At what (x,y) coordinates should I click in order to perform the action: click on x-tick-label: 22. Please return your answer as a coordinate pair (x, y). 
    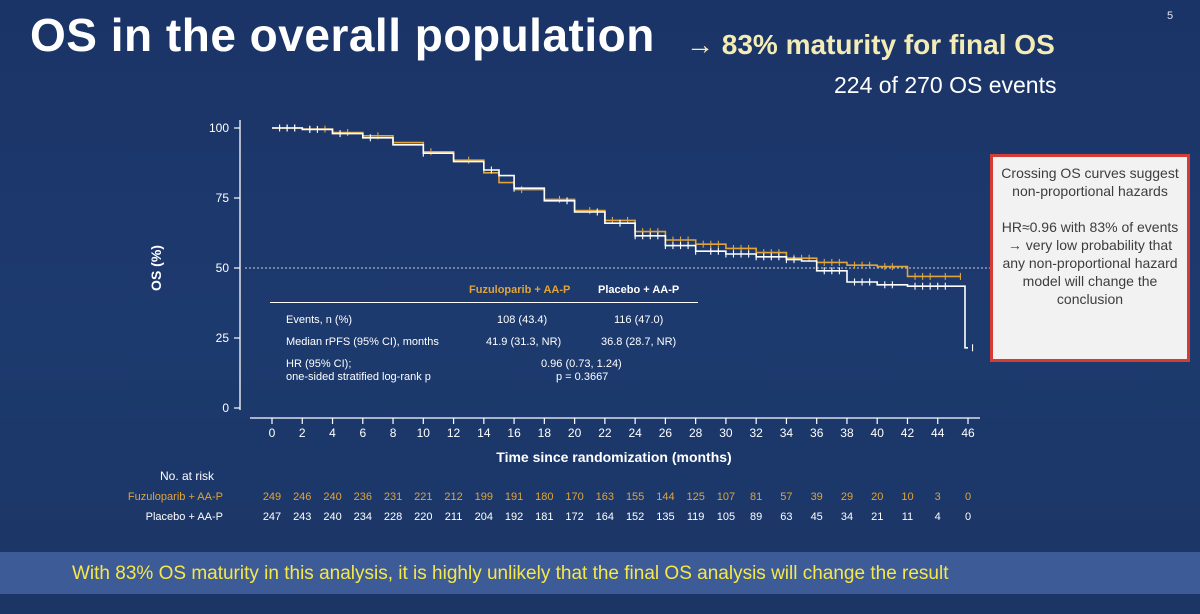
    Looking at the image, I should click on (605, 433).